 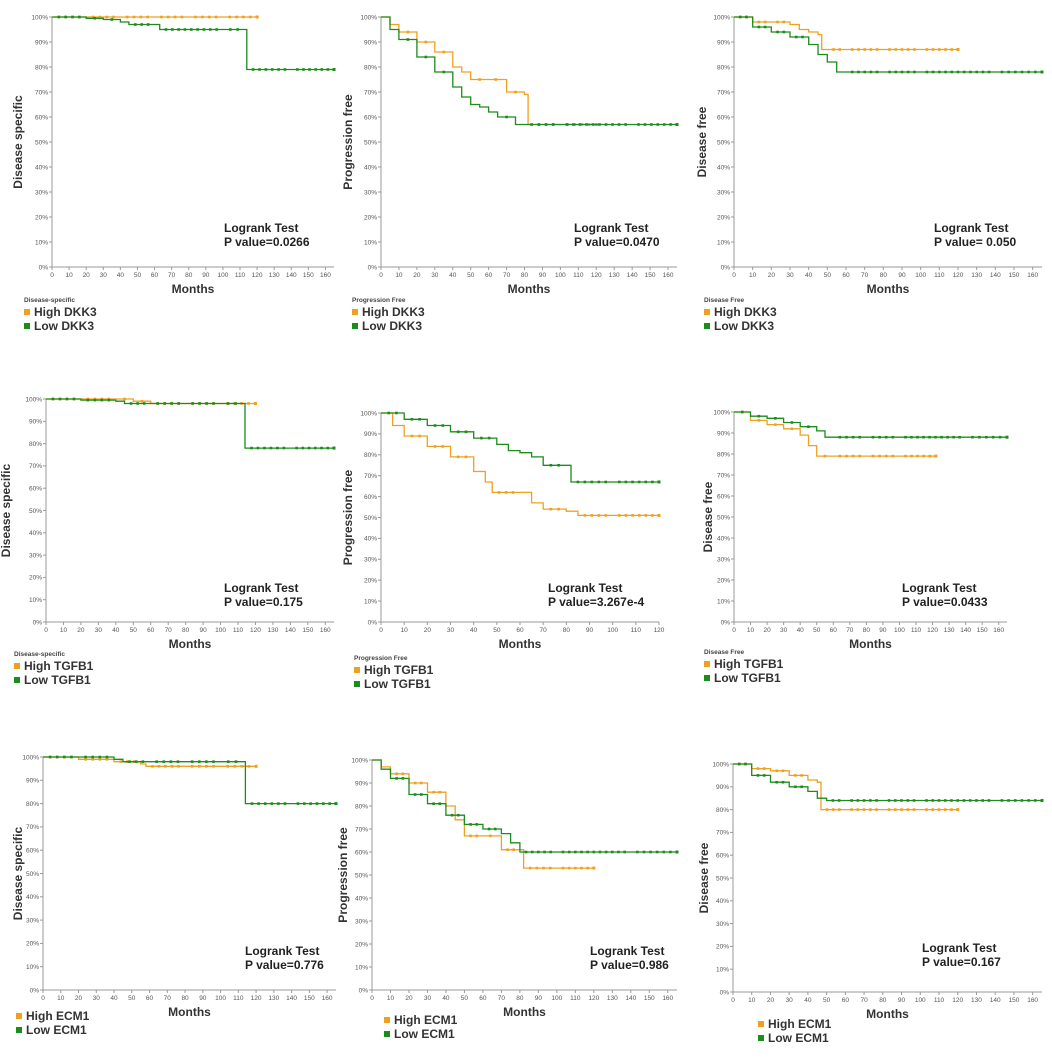 I want to click on x-tick-label: 140, so click(x=291, y=998).